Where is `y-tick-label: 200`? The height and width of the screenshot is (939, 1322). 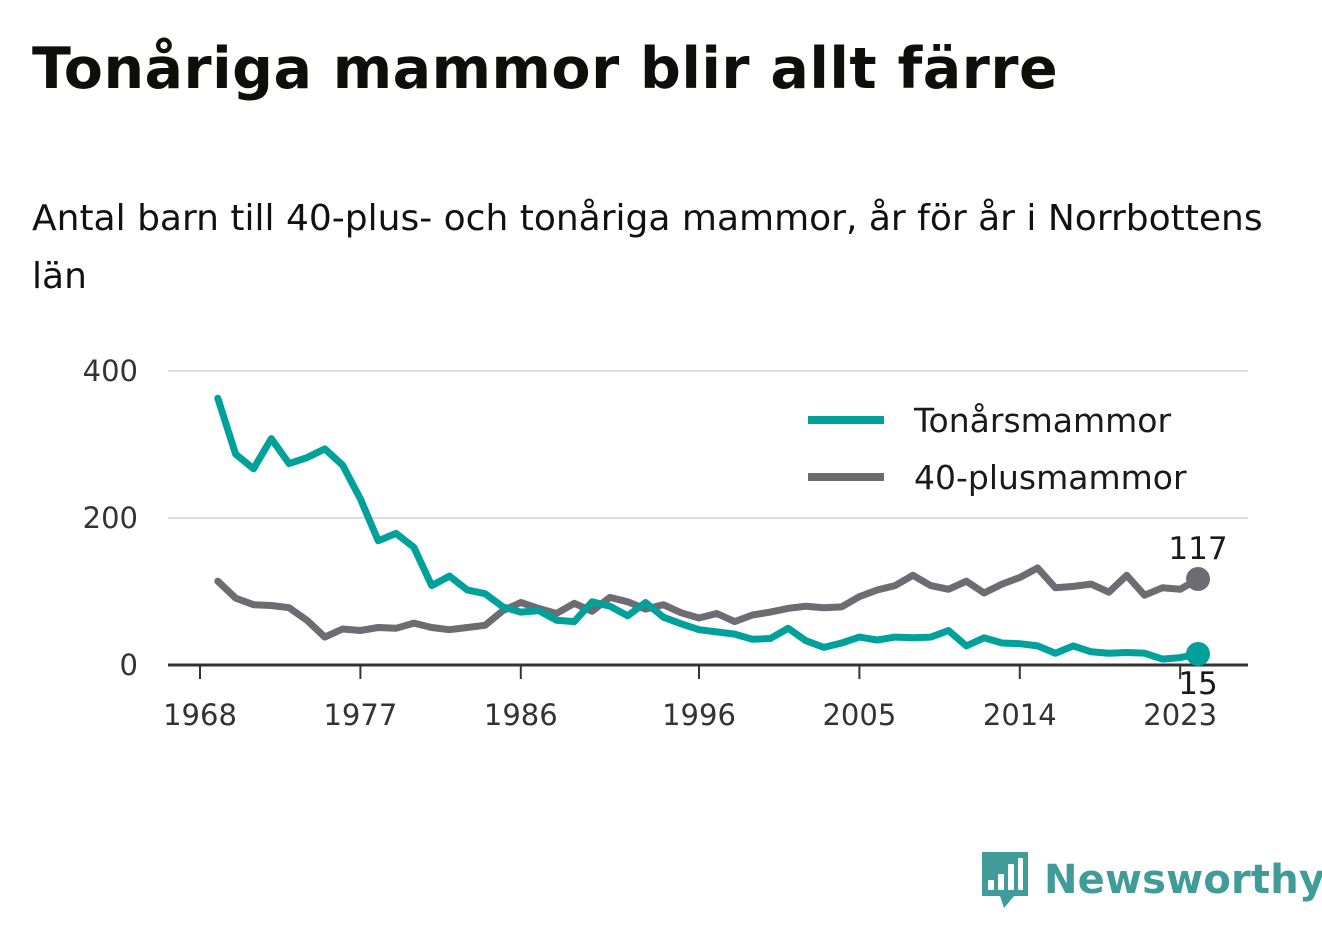 y-tick-label: 200 is located at coordinates (110, 518).